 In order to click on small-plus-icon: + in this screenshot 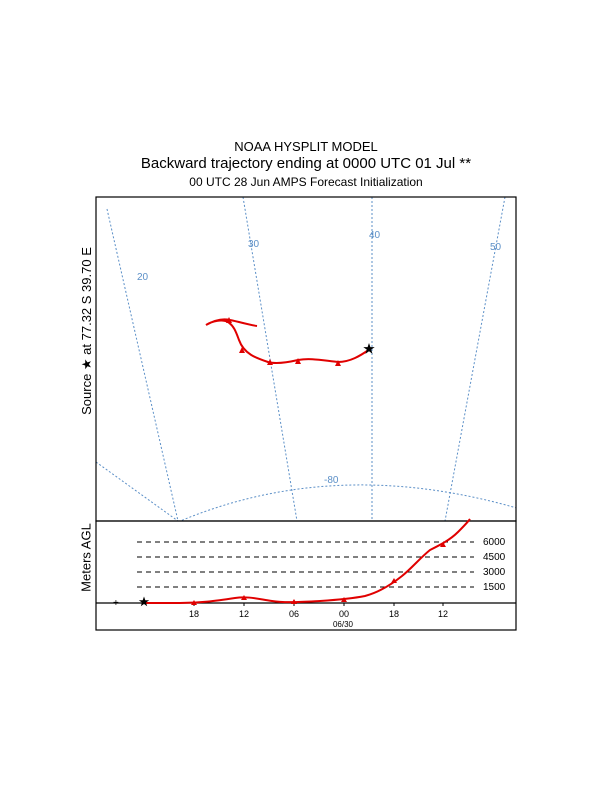, I will do `click(116, 603)`.